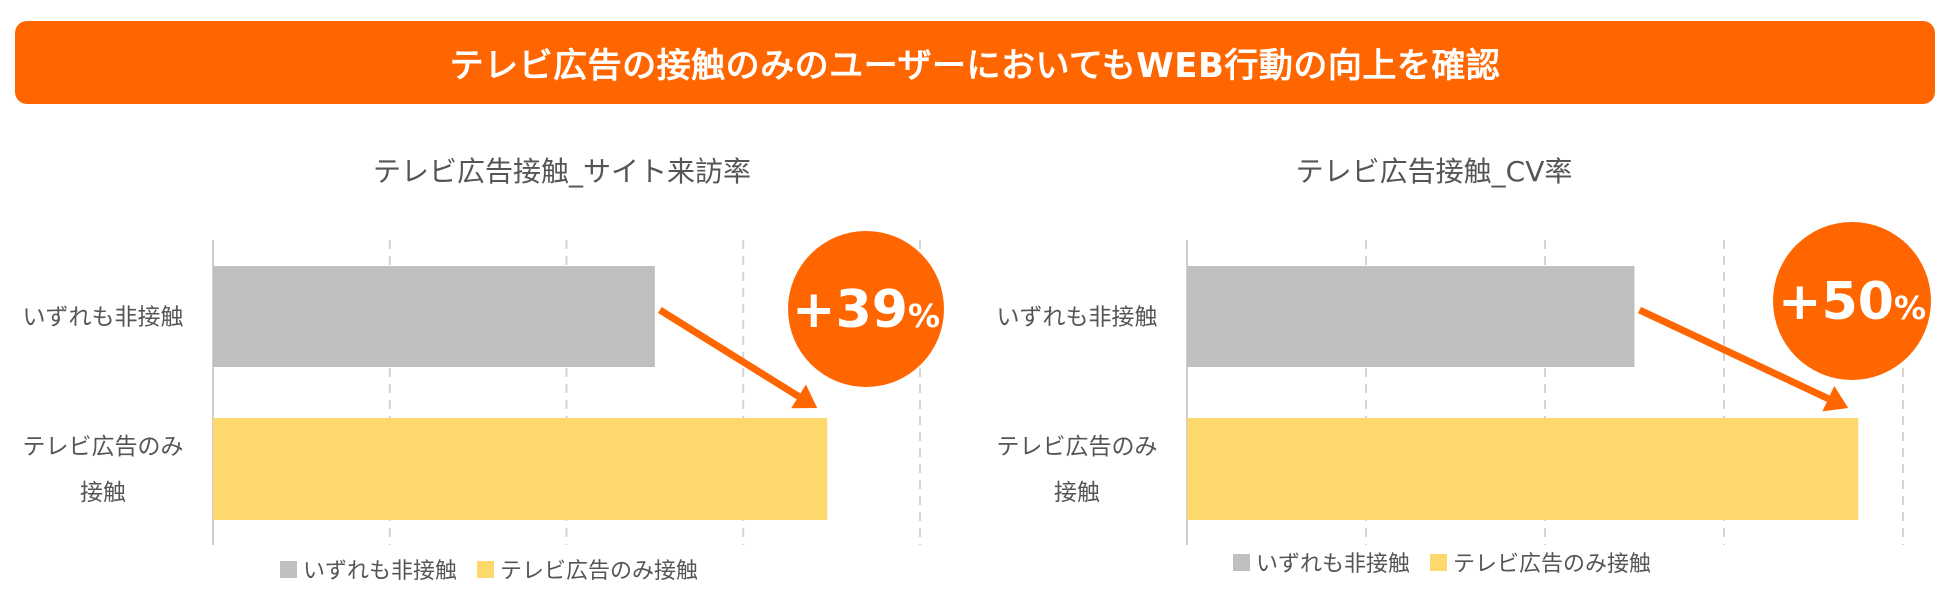 This screenshot has width=1950, height=613. Describe the element at coordinates (1434, 171) in the screenshot. I see `chart-title-cv-rate: テレビ広告接触_CV率` at that location.